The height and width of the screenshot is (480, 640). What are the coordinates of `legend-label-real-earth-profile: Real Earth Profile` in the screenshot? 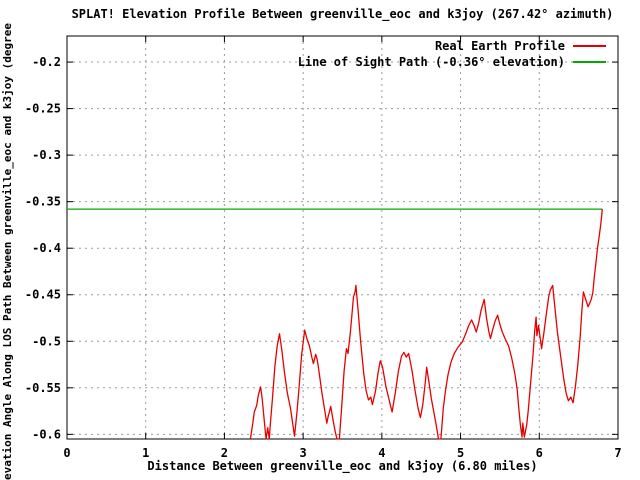 It's located at (499, 46).